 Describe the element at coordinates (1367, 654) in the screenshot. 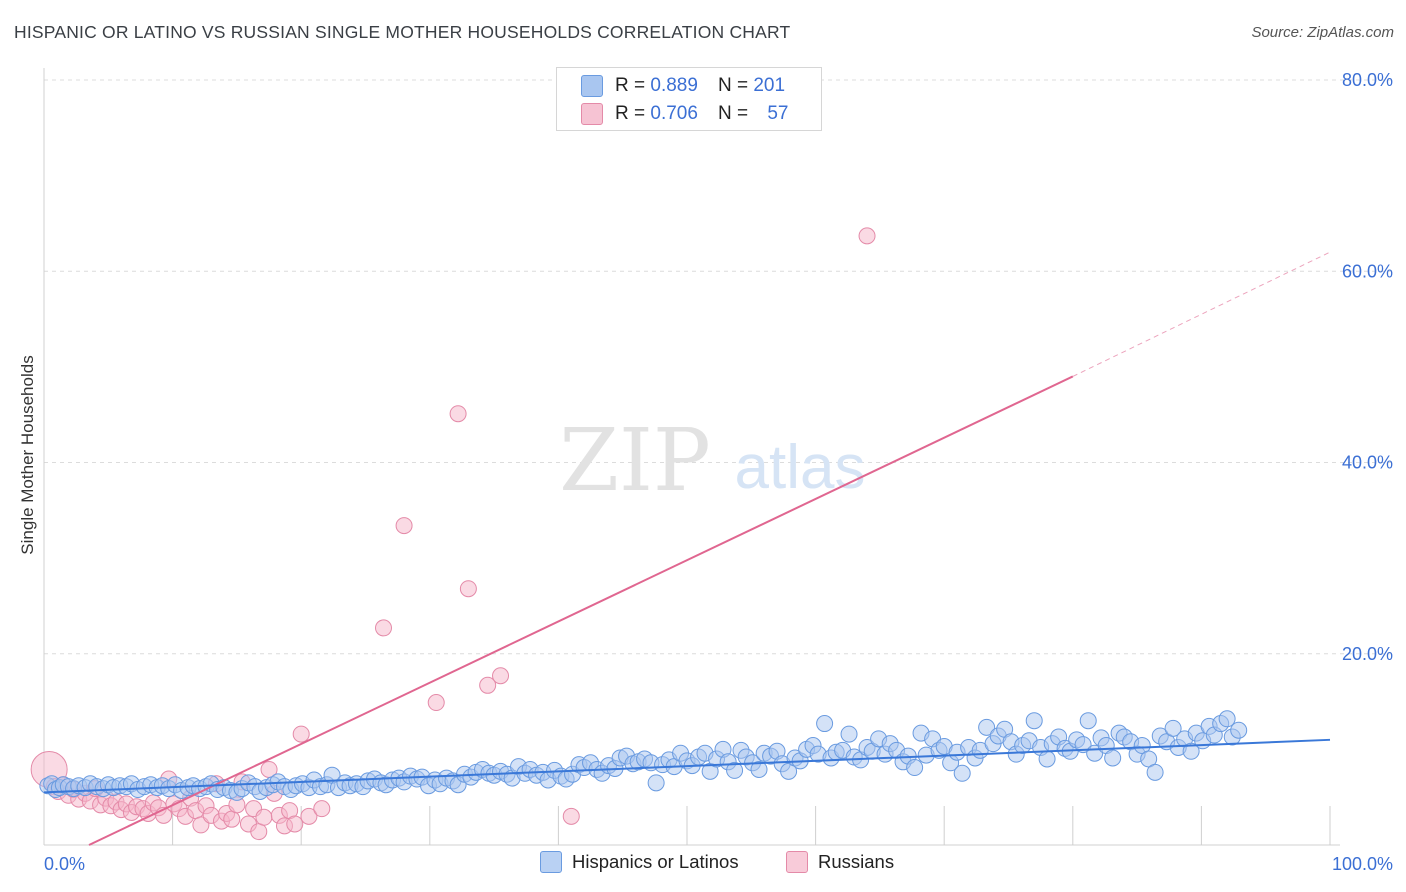

I see `y-tick-label: 20.0%` at that location.